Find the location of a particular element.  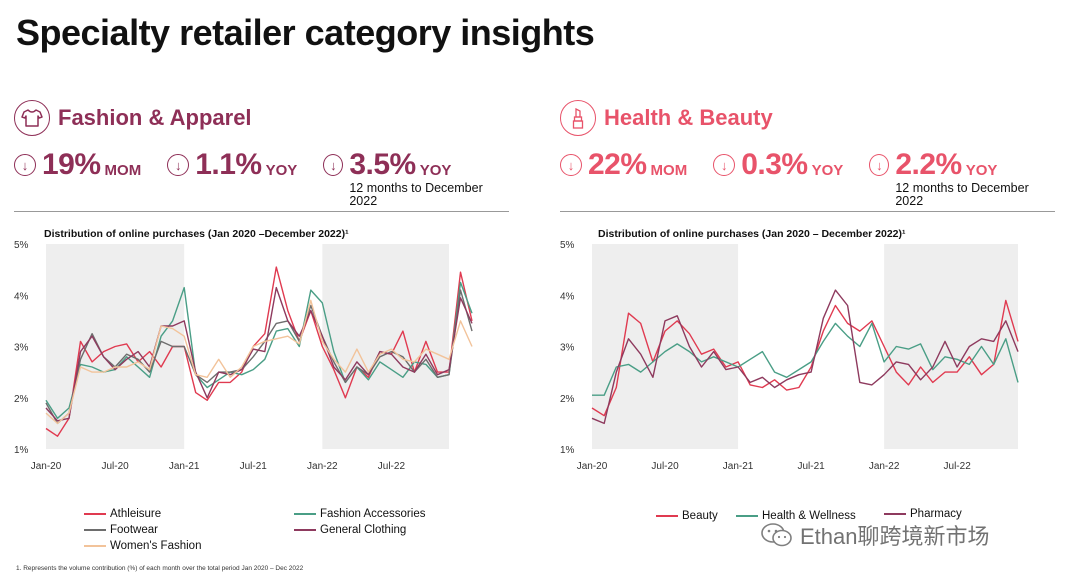

beauty-header: Health & Beauty is located at coordinates (666, 118).